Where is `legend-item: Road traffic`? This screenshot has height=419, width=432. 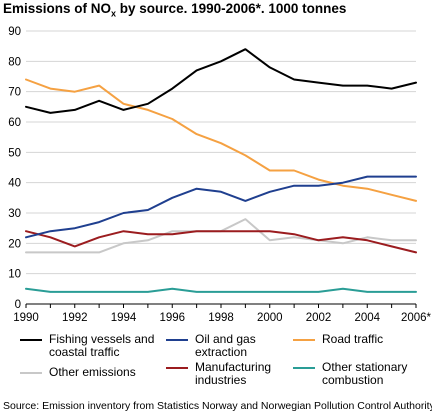
legend-item: Road traffic is located at coordinates (358, 339).